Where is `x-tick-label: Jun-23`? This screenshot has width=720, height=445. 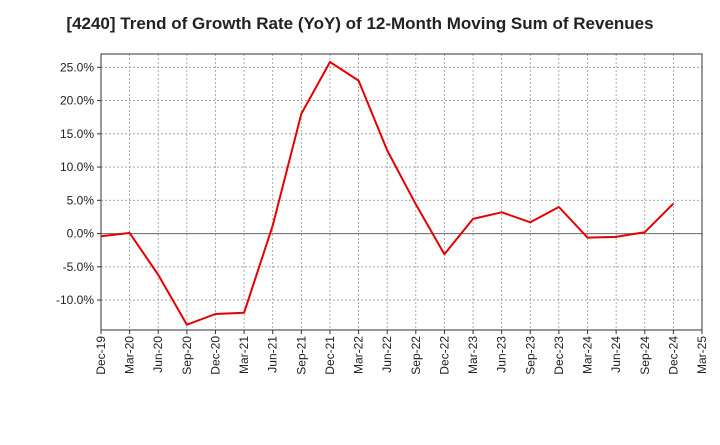 x-tick-label: Jun-23 is located at coordinates (502, 354).